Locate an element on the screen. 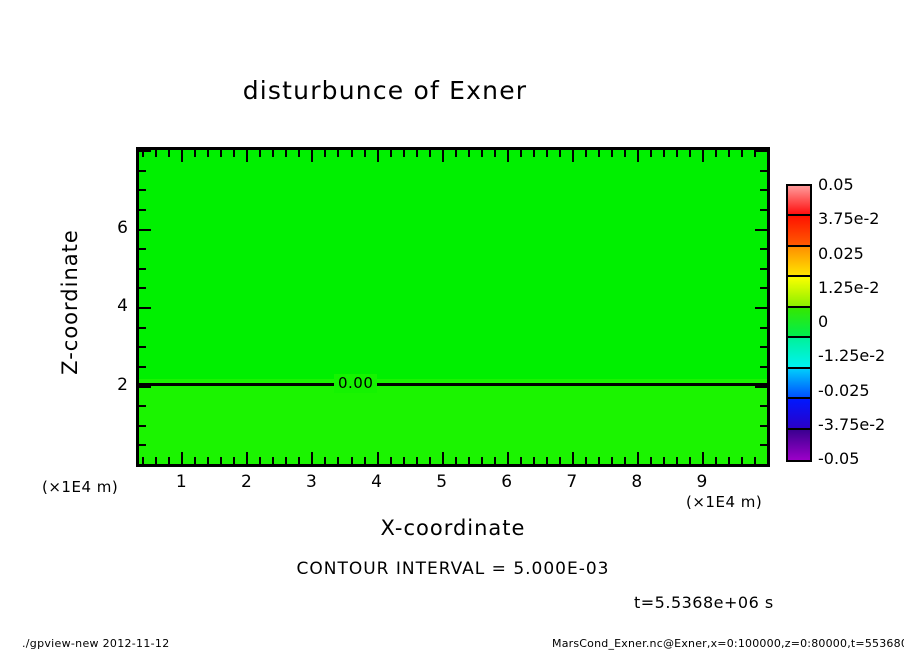  colorbar is located at coordinates (799, 323).